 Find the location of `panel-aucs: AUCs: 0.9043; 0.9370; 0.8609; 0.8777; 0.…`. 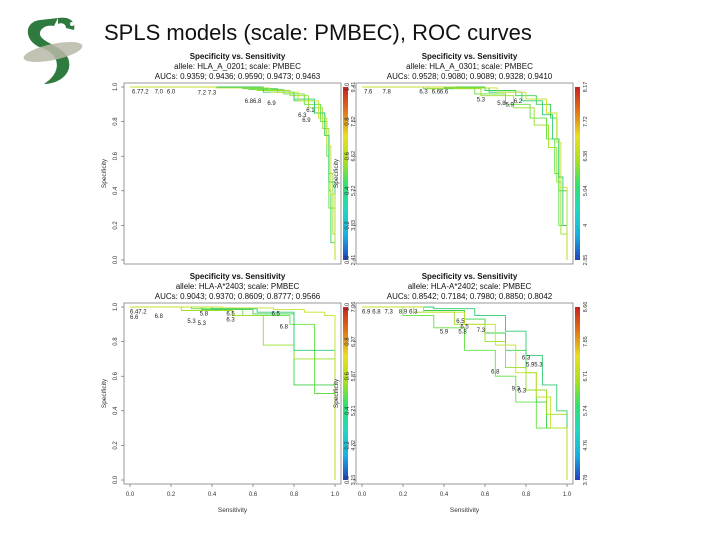

panel-aucs: AUCs: 0.9043; 0.9370; 0.8609; 0.8777; 0.… is located at coordinates (238, 296).